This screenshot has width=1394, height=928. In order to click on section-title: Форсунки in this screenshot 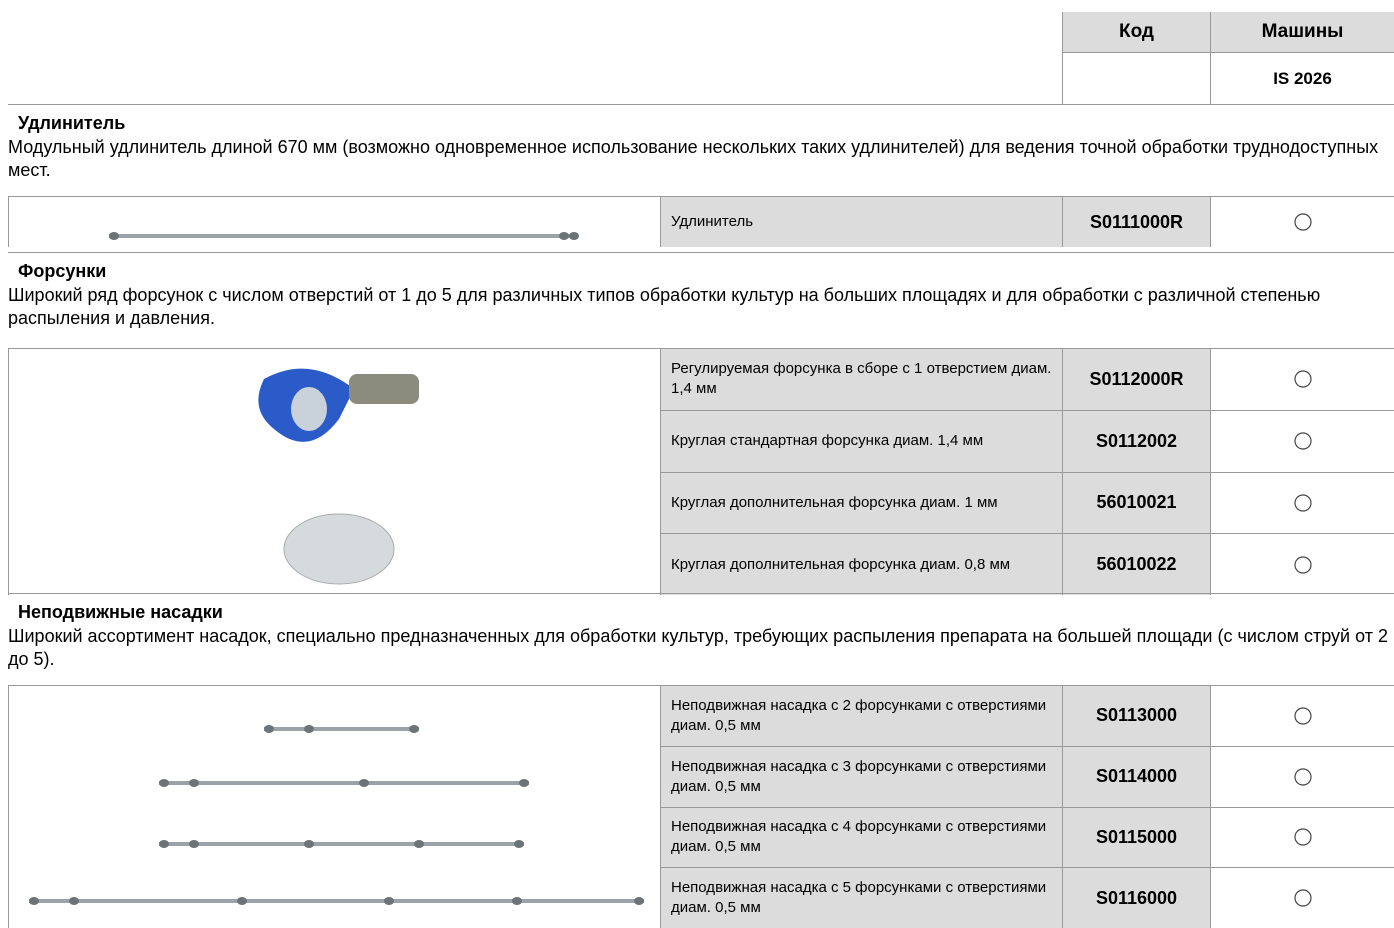, I will do `click(62, 271)`.